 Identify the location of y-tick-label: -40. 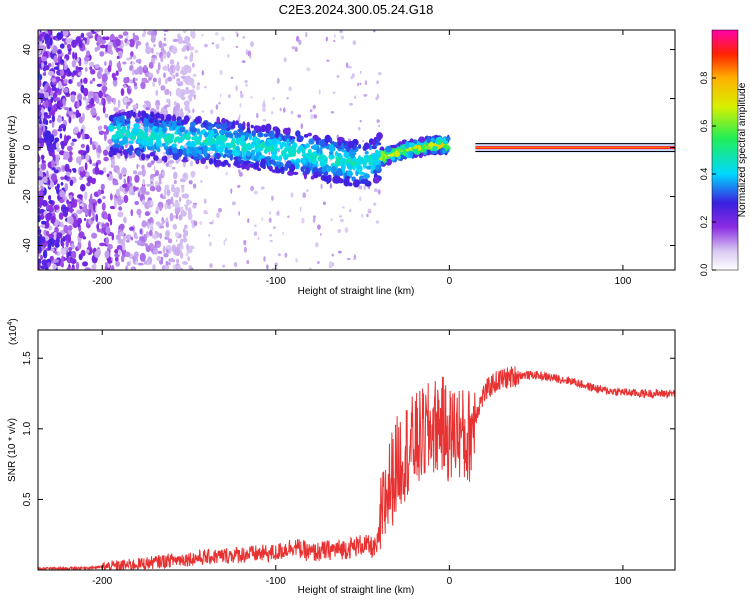
(27, 245).